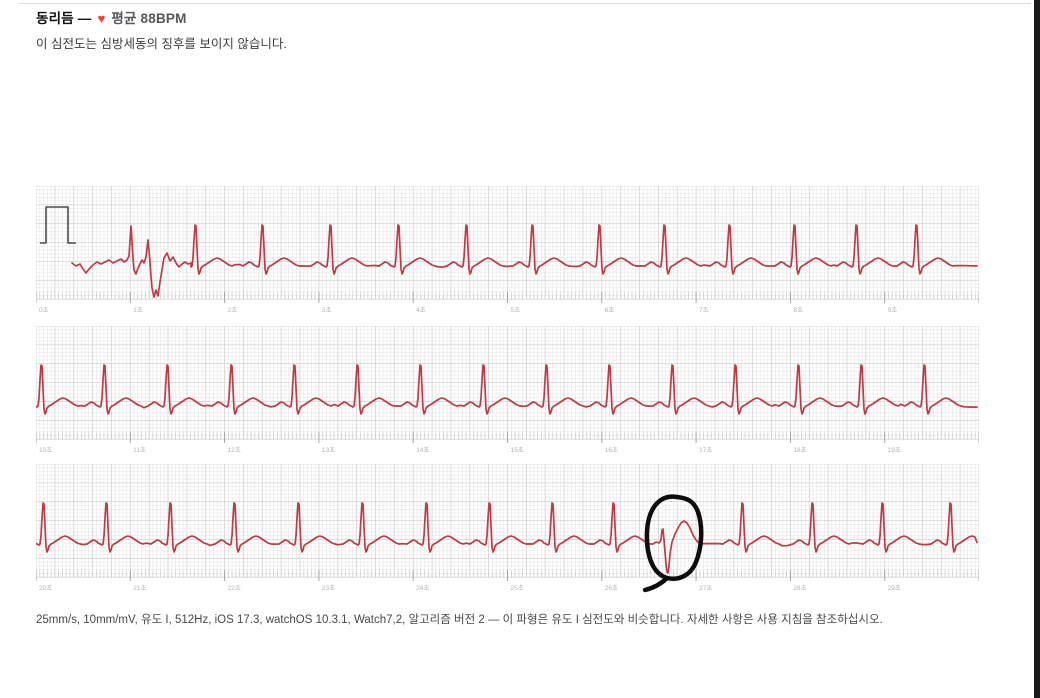 This screenshot has height=698, width=1040. Describe the element at coordinates (328, 588) in the screenshot. I see `time-label: 23초` at that location.